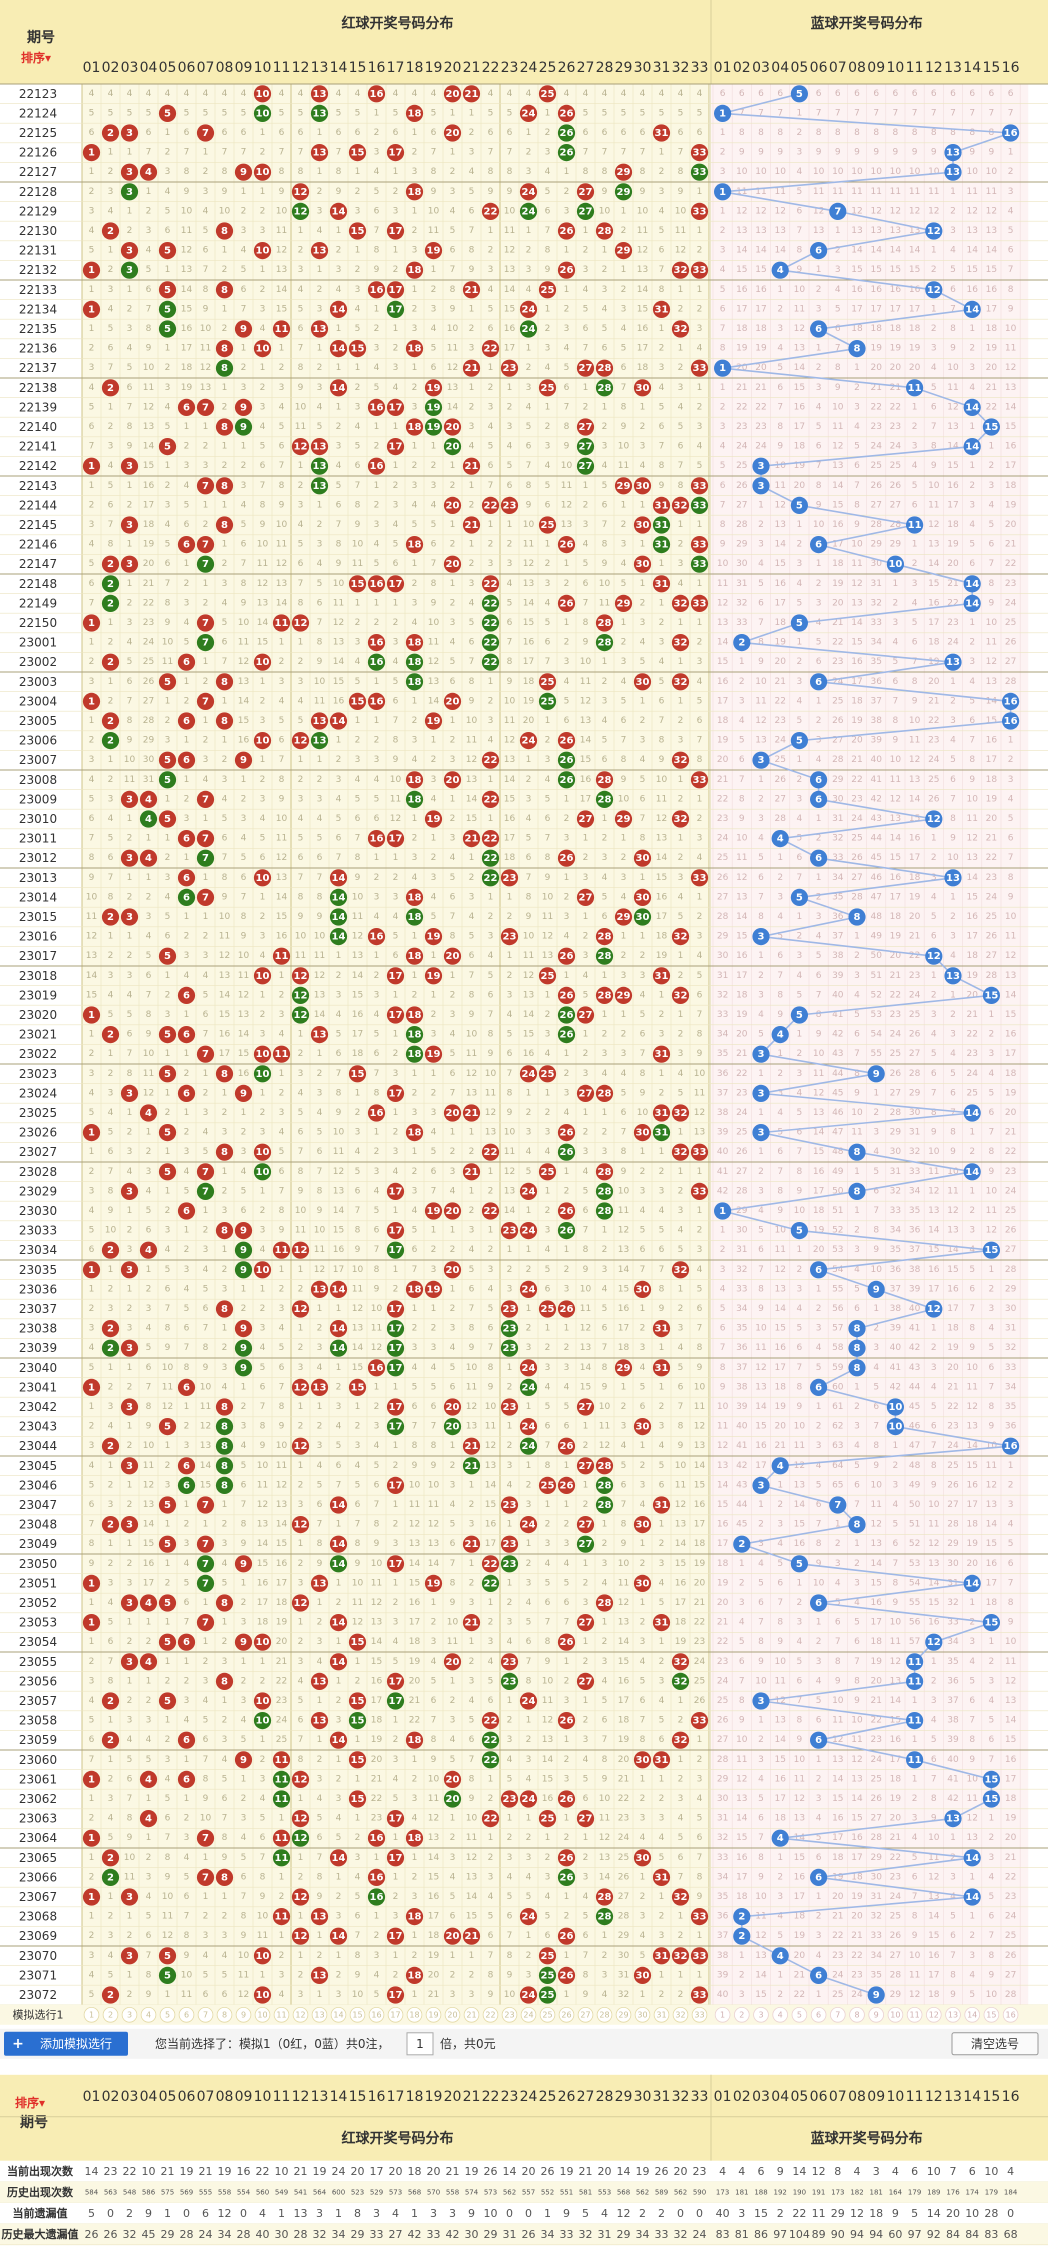 The image size is (1048, 2264). Describe the element at coordinates (566, 2015) in the screenshot. I see `simulate-red-cell: 26` at that location.